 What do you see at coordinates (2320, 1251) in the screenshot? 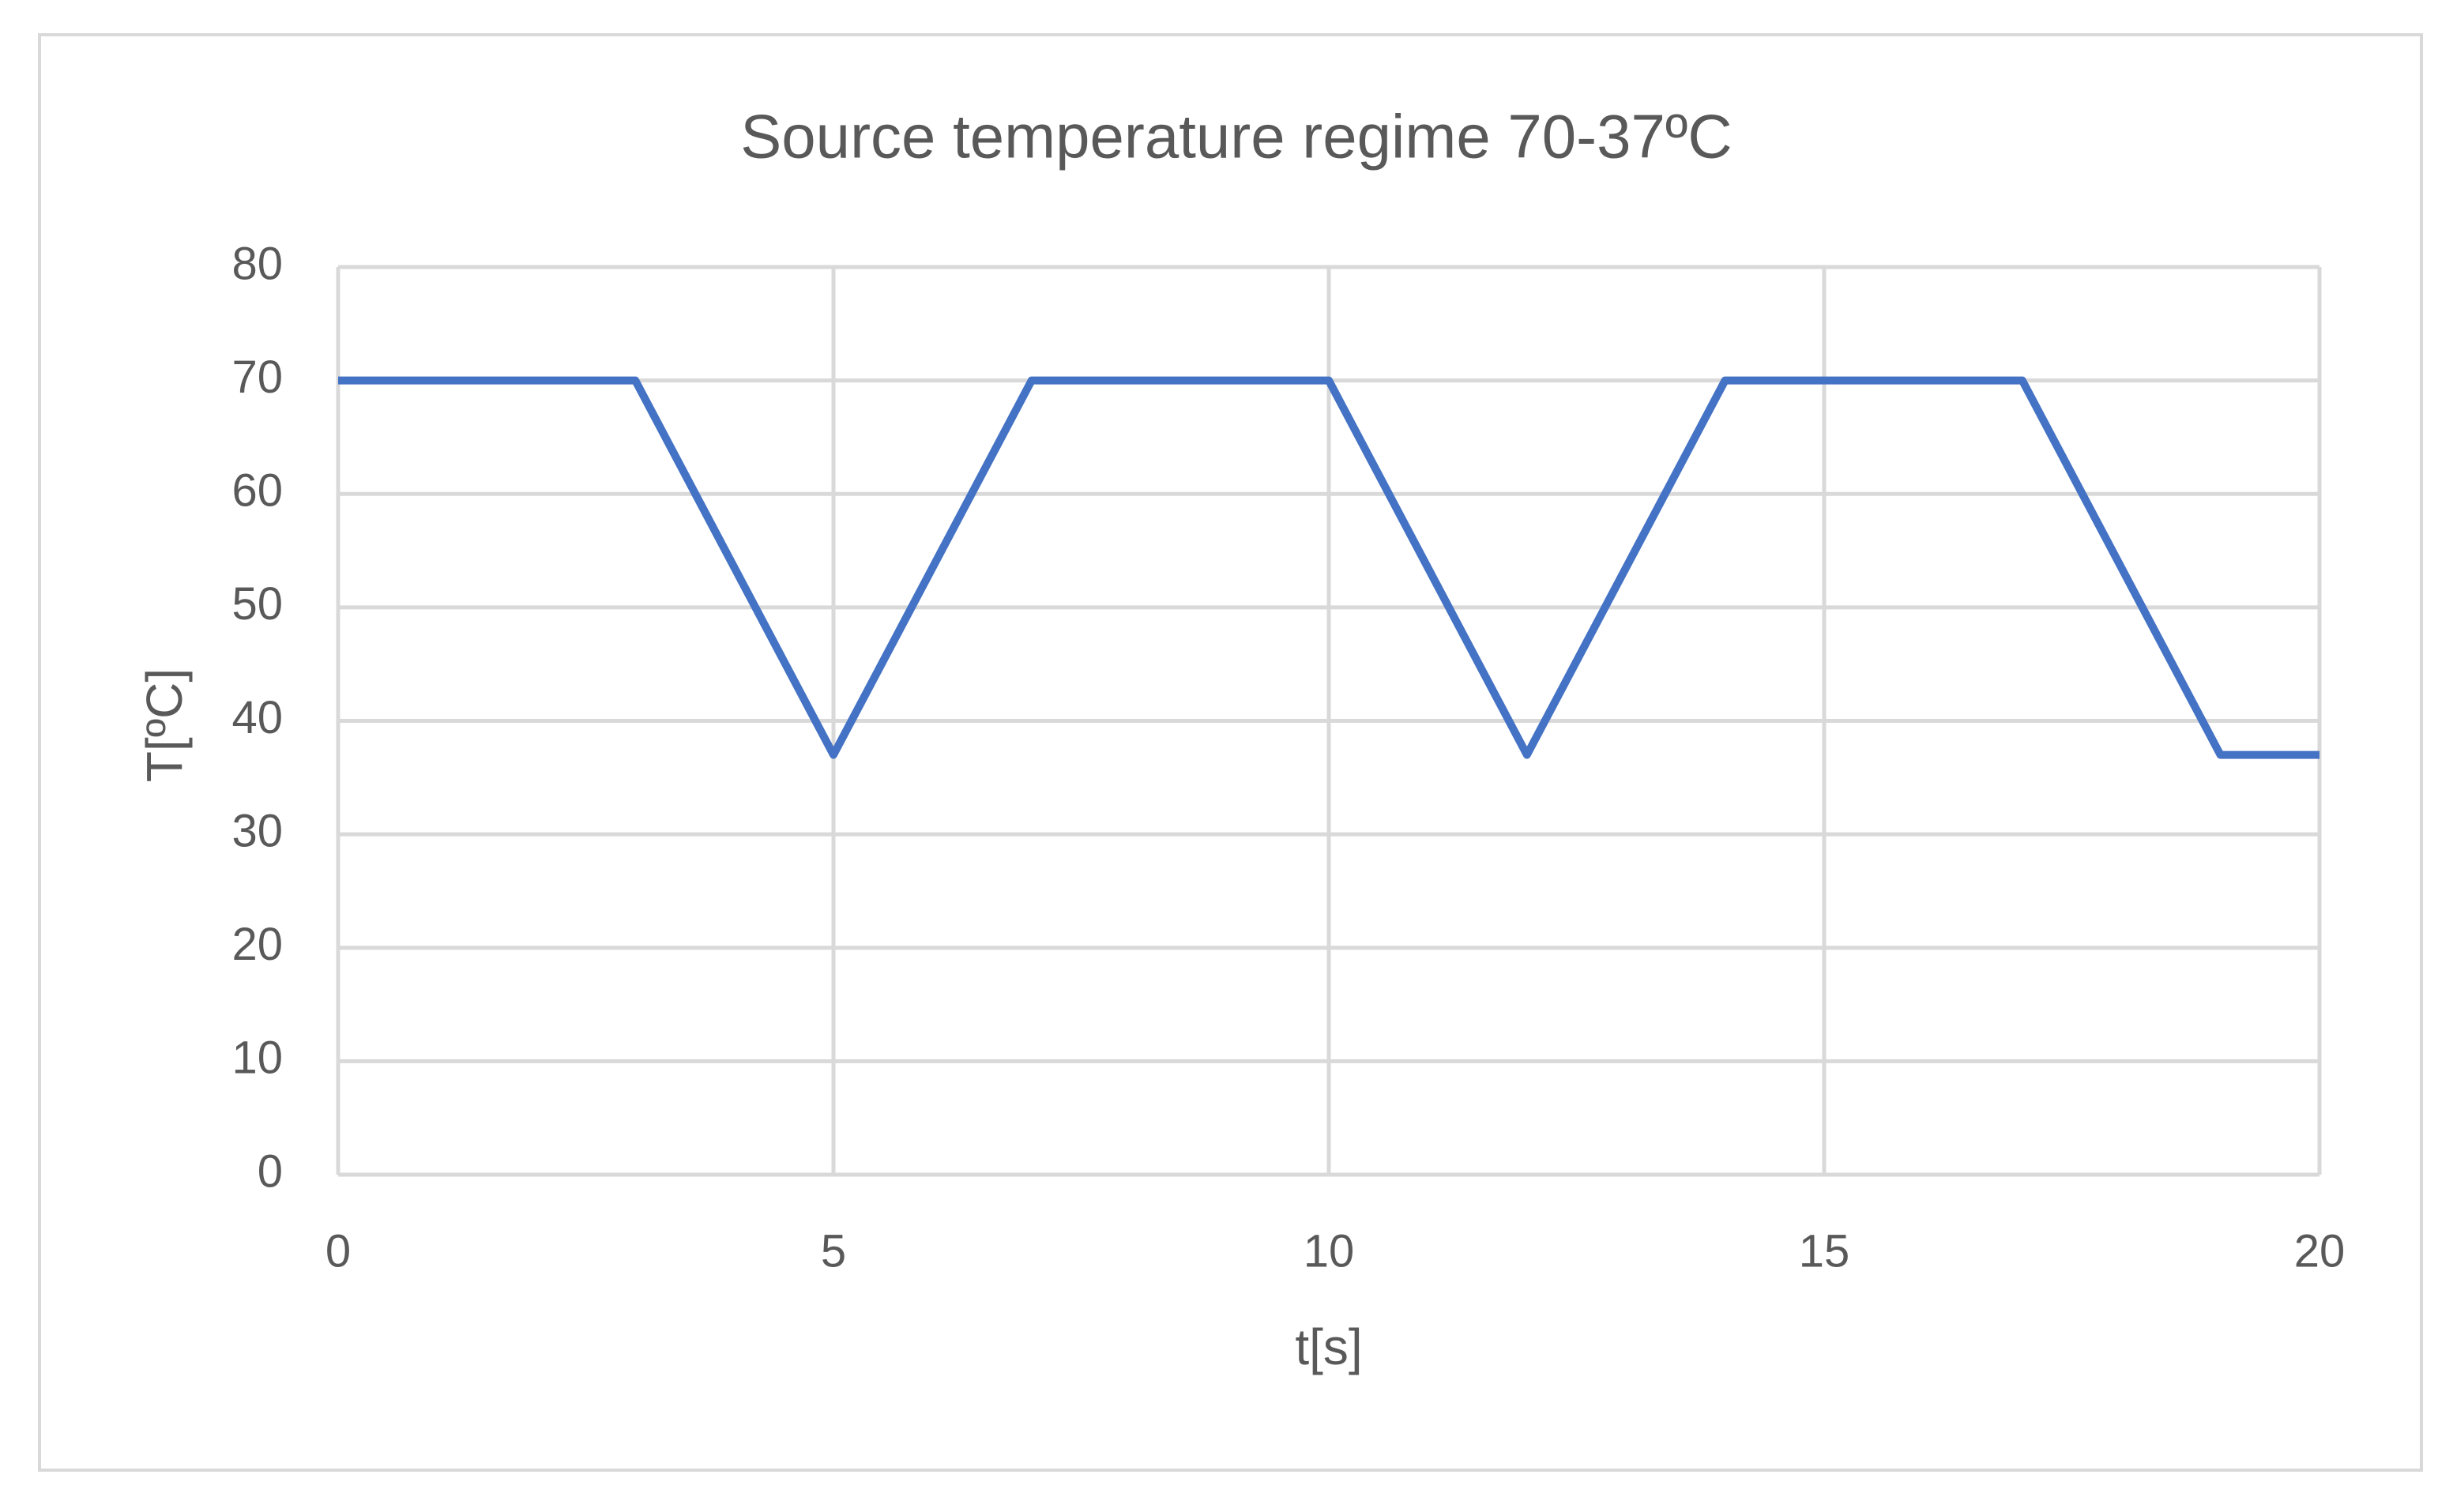
I see `x-tick-label: 20` at bounding box center [2320, 1251].